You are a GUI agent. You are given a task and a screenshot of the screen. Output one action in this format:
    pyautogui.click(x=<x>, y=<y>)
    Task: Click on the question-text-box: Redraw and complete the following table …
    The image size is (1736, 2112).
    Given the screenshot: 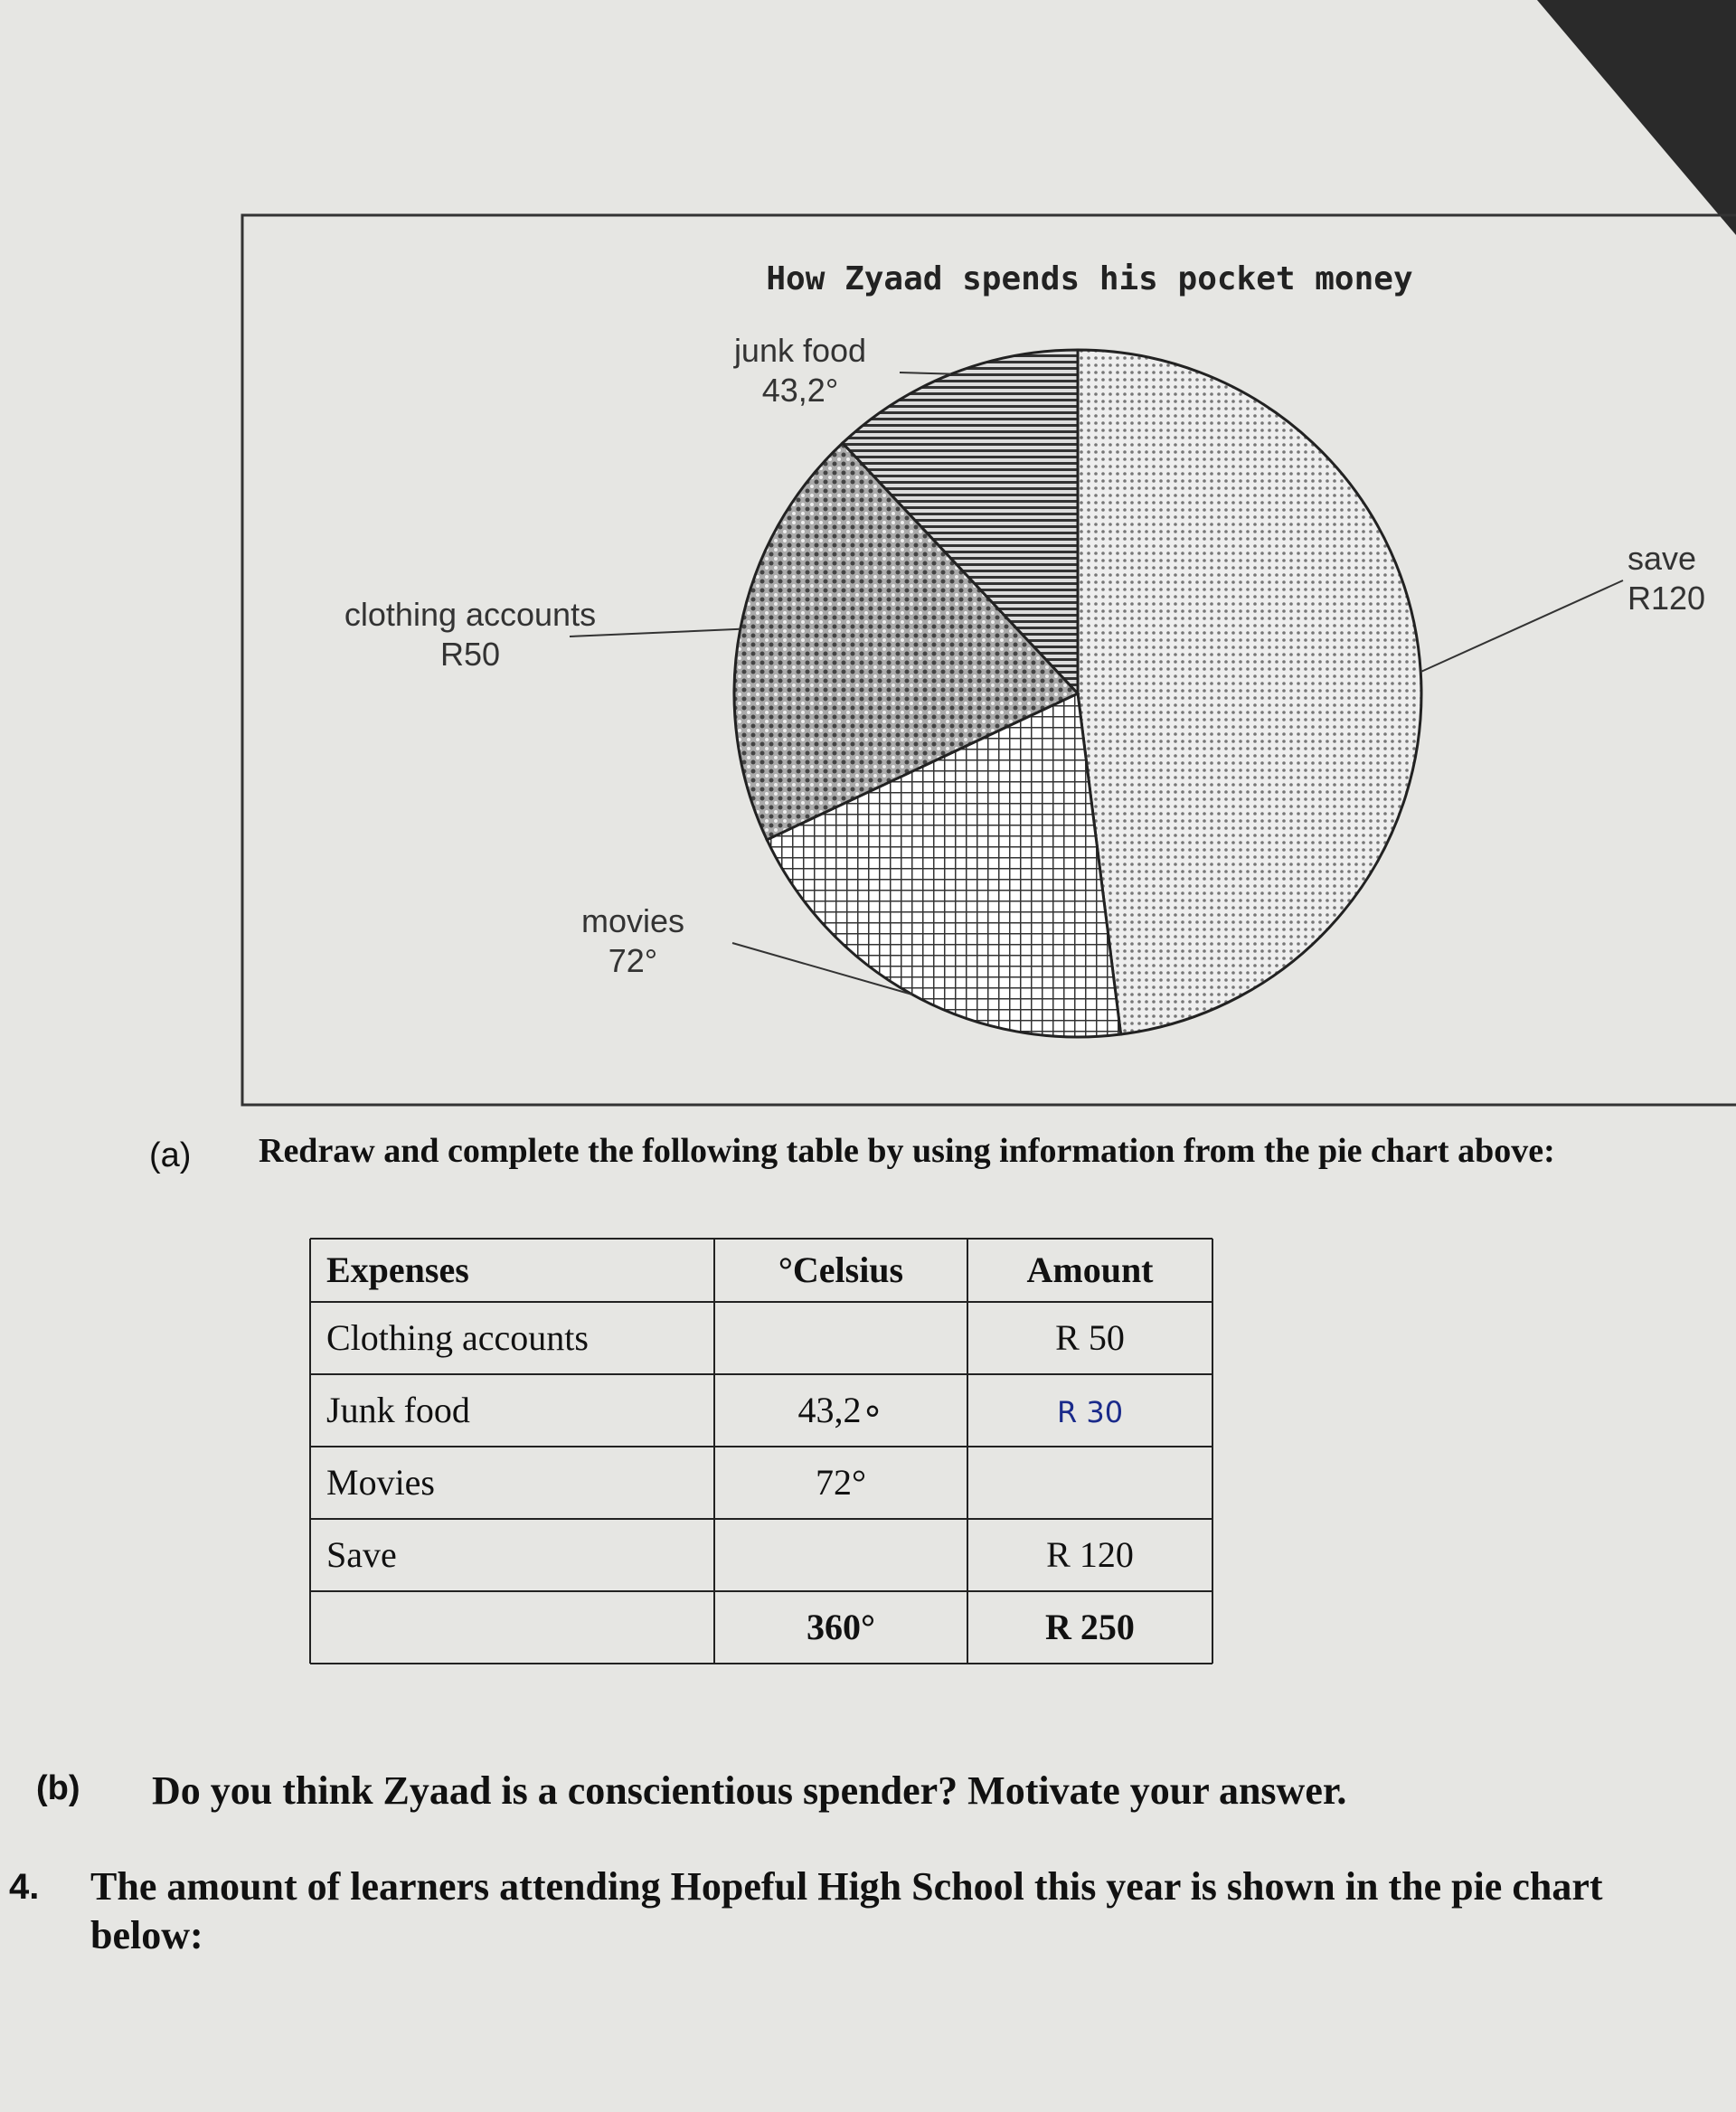 What is the action you would take?
    pyautogui.click(x=907, y=1151)
    